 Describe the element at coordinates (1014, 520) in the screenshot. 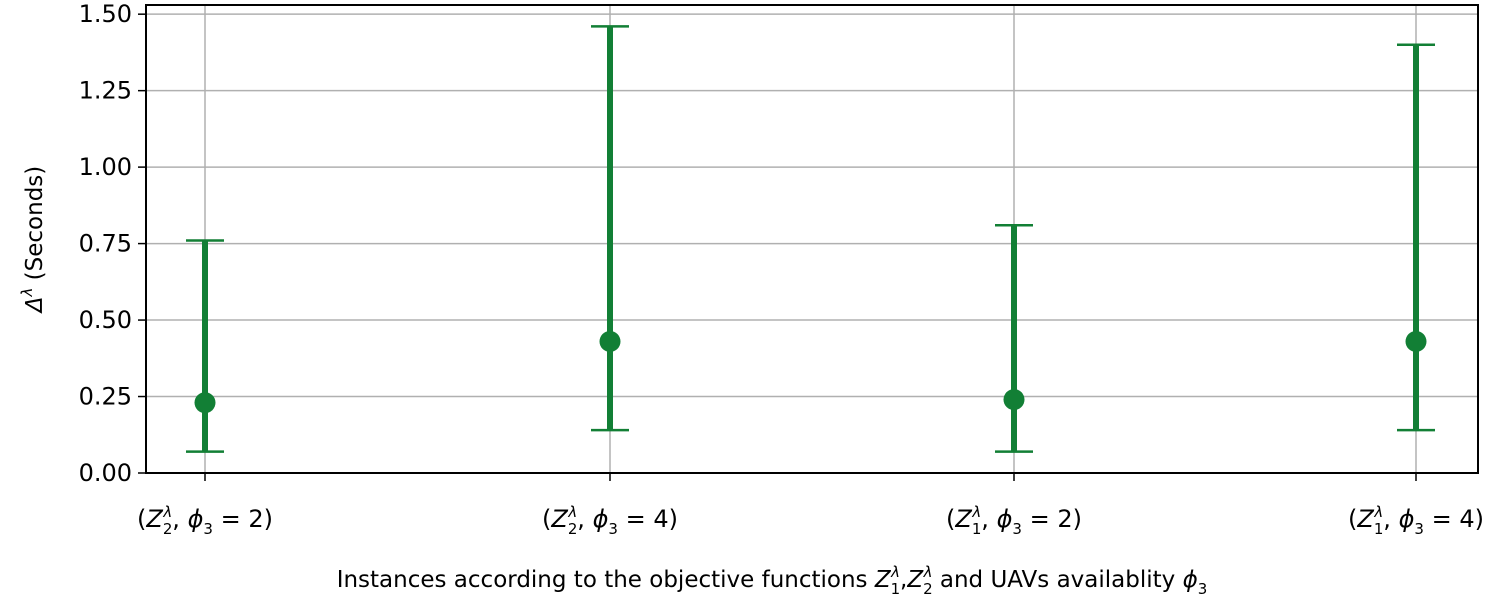

I see `x-tick-label: (Z1λ, ϕ3 = 2)` at that location.